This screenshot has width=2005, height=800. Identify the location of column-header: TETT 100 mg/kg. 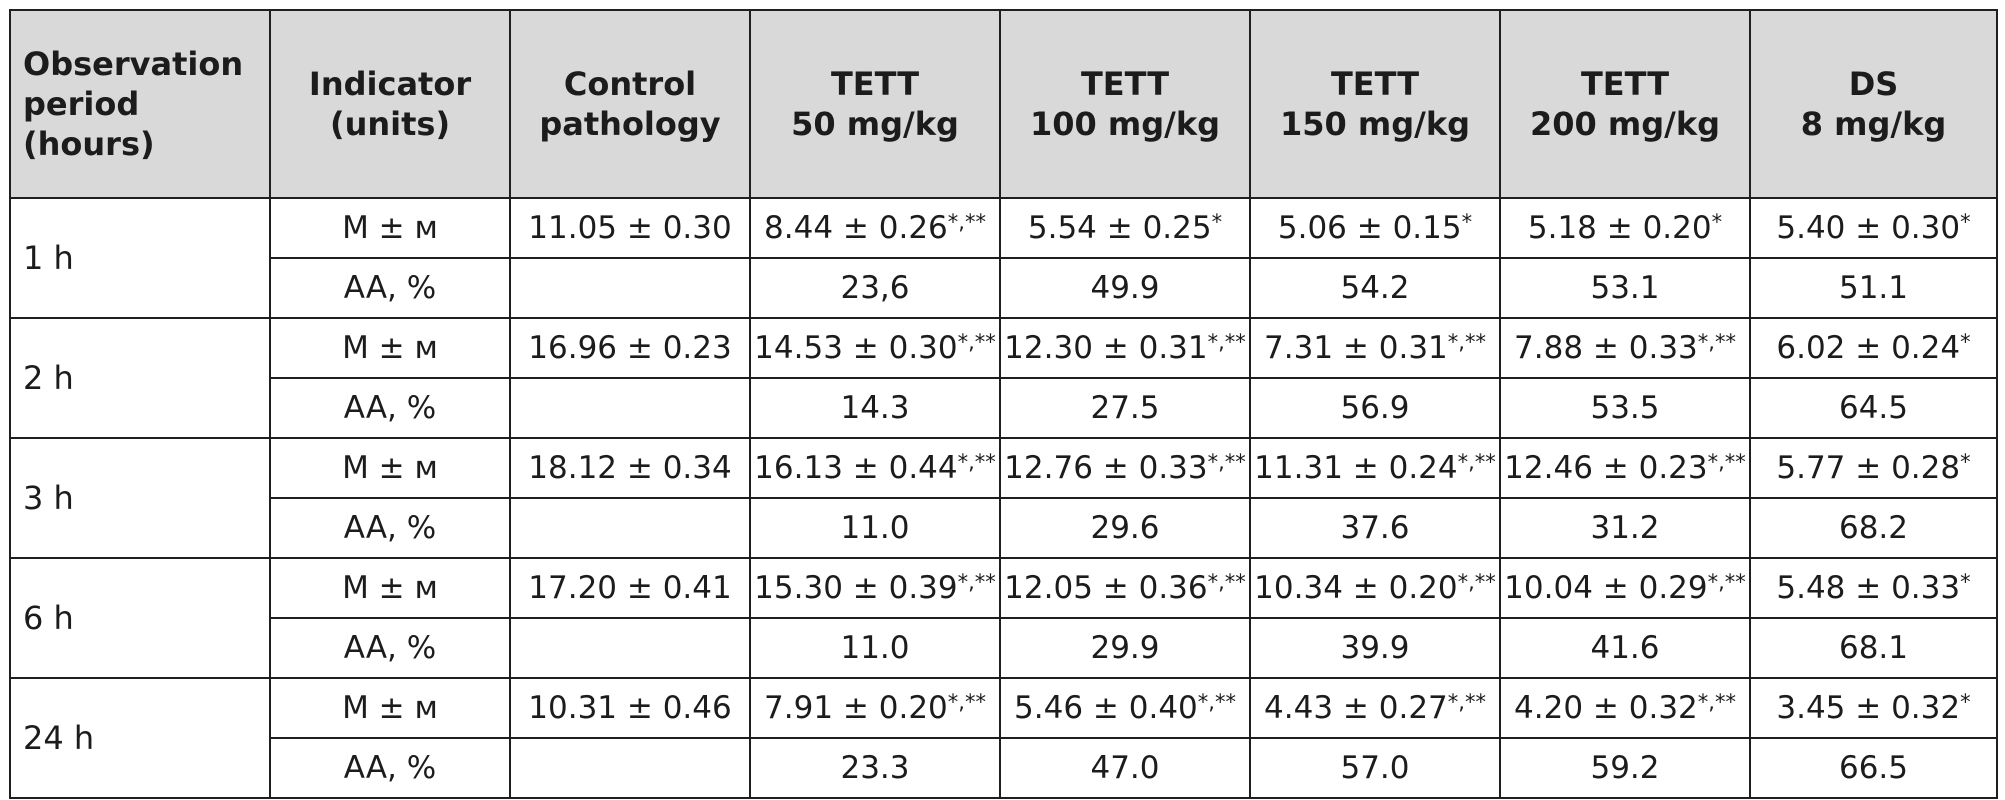
(1125, 104).